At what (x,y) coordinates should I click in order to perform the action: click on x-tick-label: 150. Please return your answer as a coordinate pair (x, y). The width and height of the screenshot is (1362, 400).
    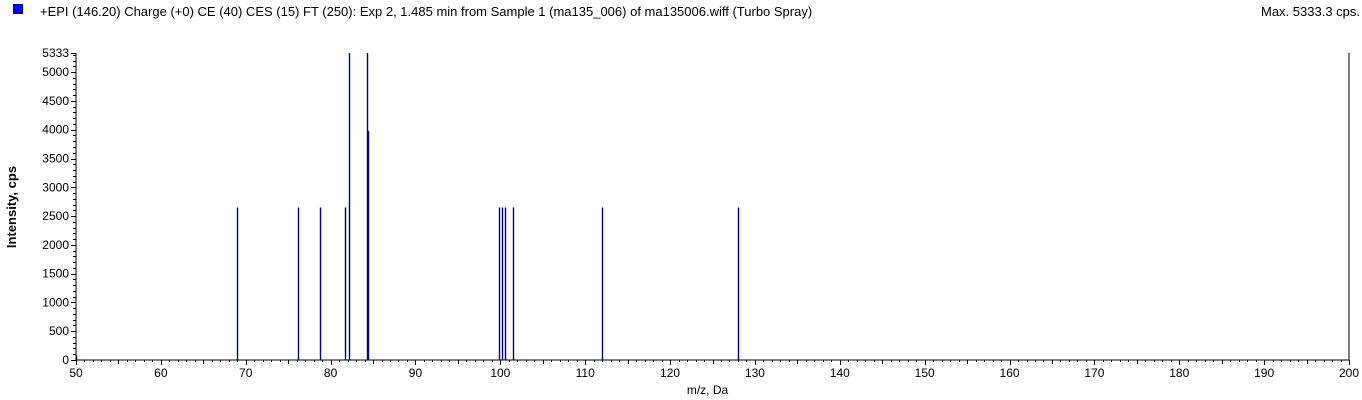
    Looking at the image, I should click on (925, 373).